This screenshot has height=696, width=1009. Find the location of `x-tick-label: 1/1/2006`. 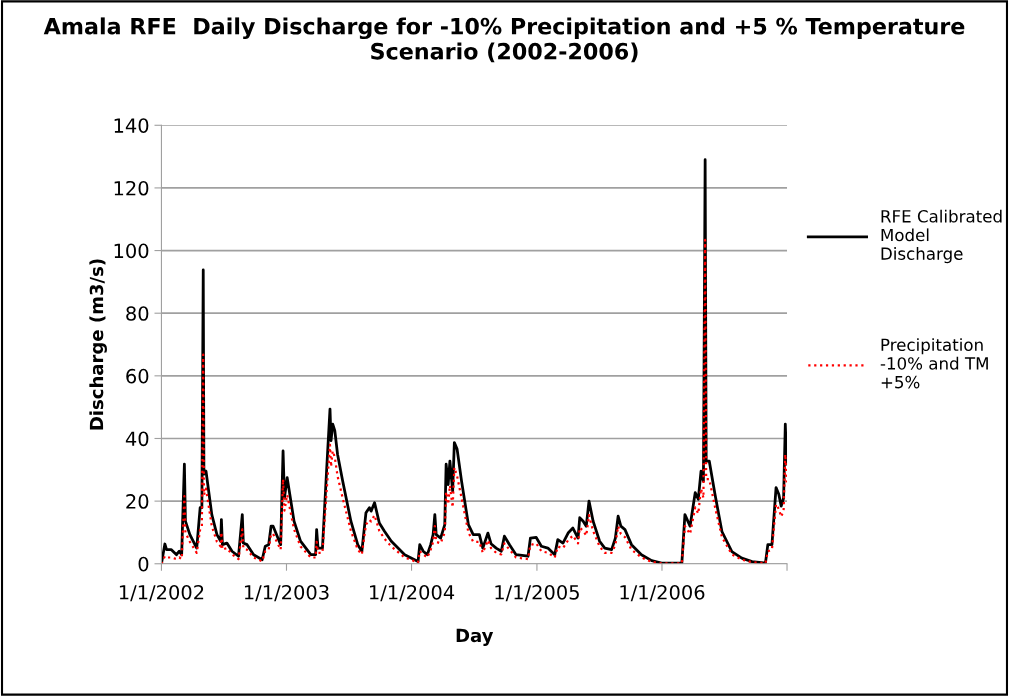

x-tick-label: 1/1/2006 is located at coordinates (662, 593).